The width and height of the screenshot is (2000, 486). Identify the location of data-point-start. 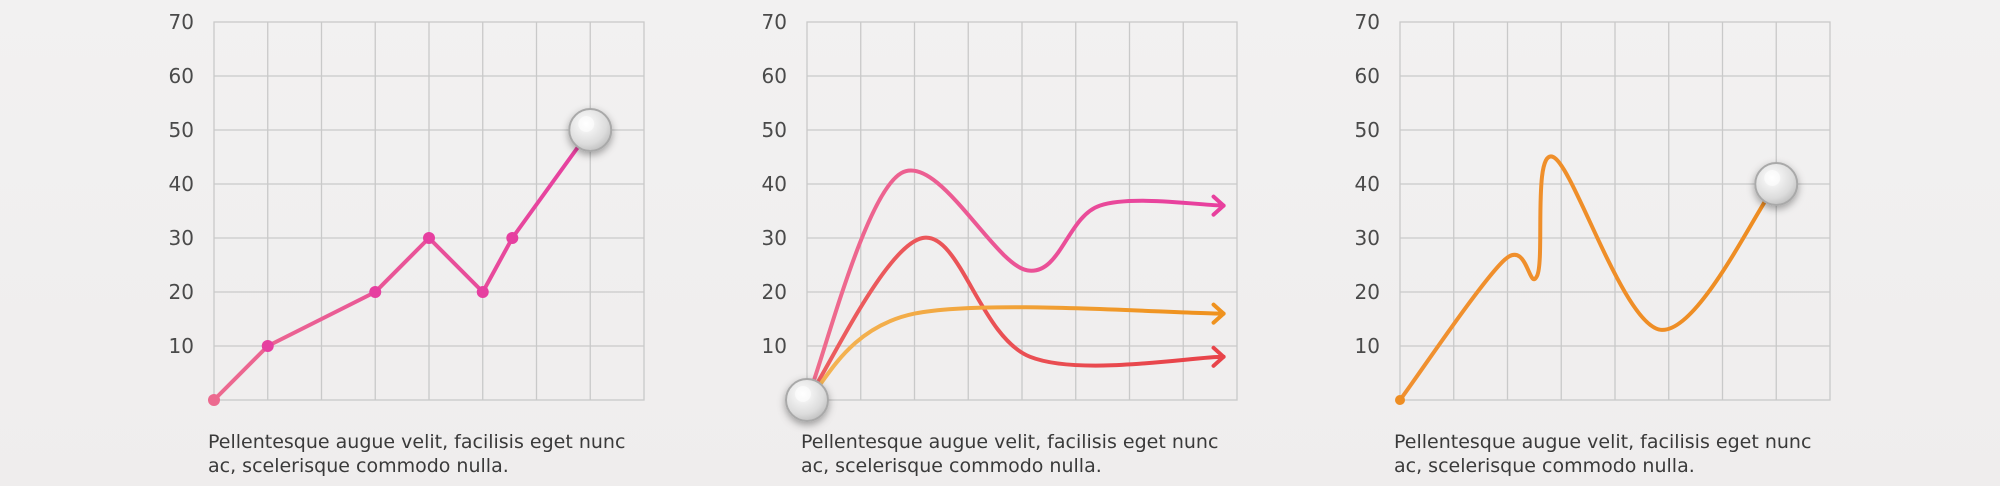
(1400, 400).